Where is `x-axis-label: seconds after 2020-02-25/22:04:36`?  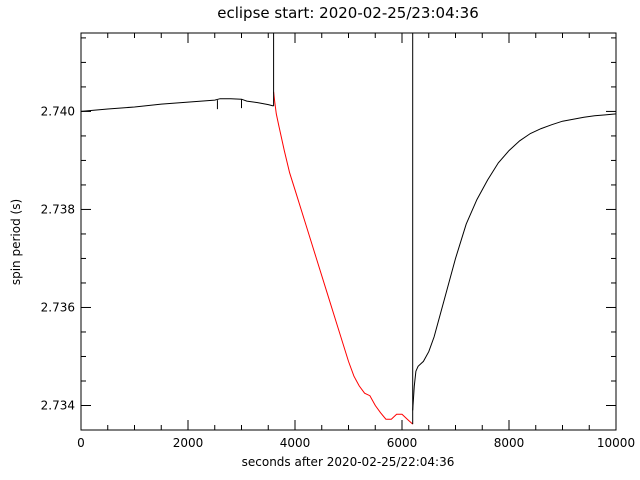 x-axis-label: seconds after 2020-02-25/22:04:36 is located at coordinates (348, 462).